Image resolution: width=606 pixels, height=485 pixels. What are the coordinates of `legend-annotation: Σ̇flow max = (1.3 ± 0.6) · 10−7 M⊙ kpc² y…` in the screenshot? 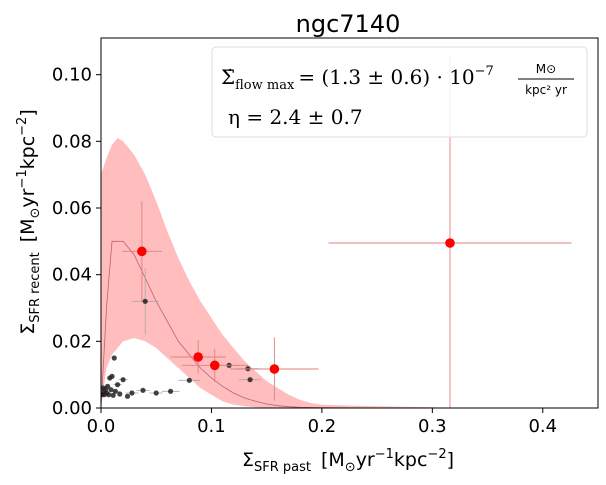 It's located at (399, 92).